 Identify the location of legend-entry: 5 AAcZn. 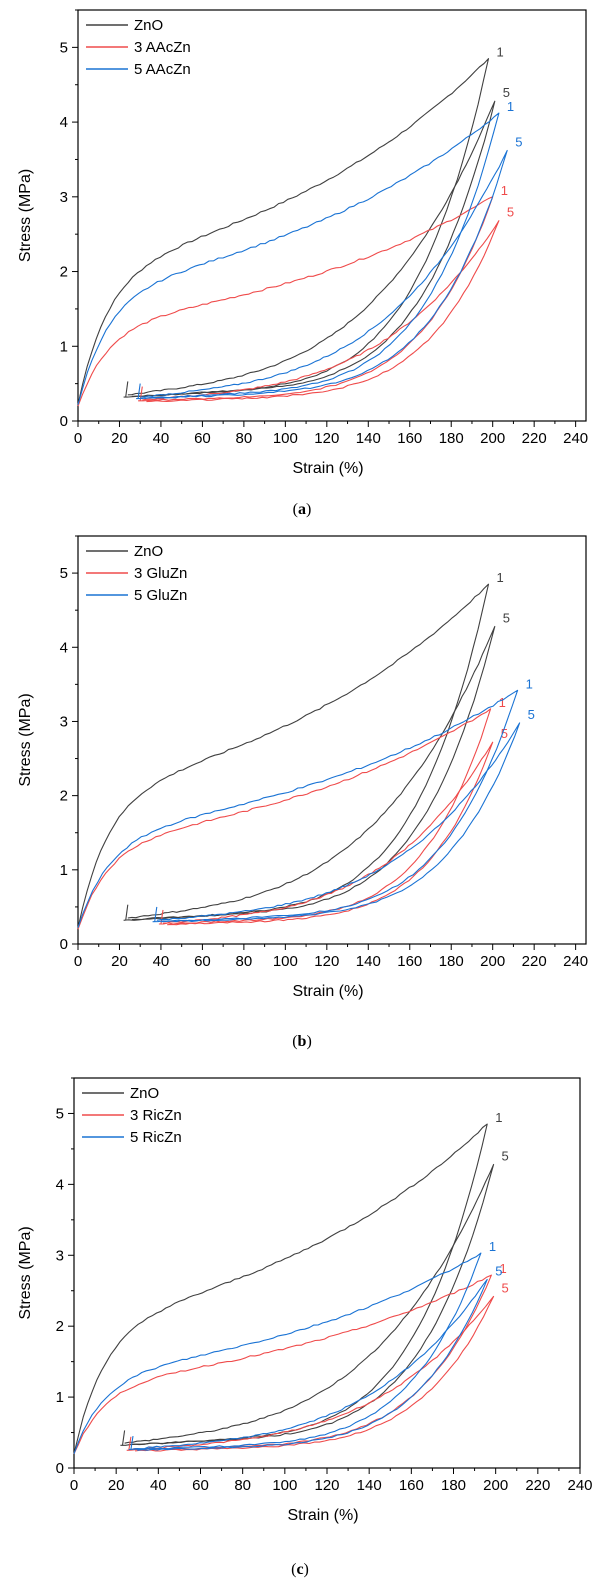
(162, 69).